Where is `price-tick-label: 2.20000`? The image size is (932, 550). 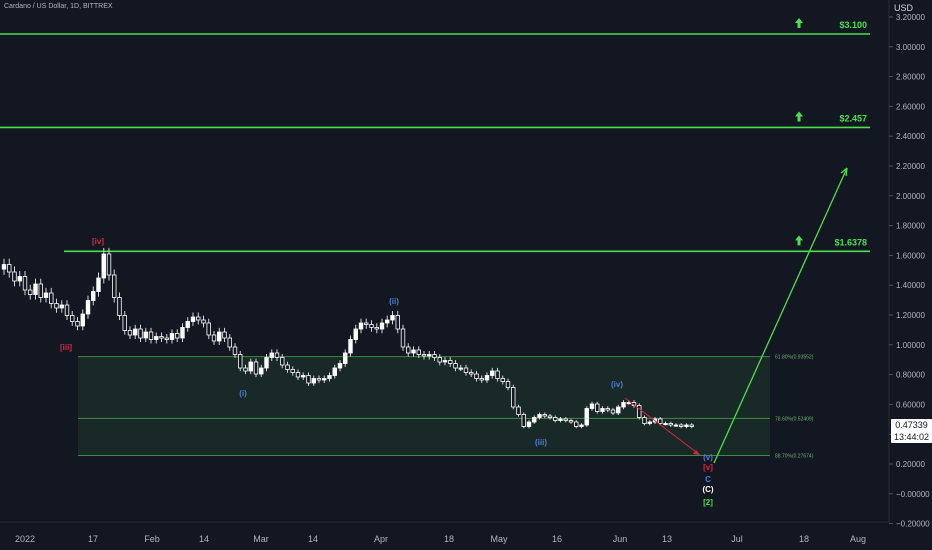 price-tick-label: 2.20000 is located at coordinates (910, 166).